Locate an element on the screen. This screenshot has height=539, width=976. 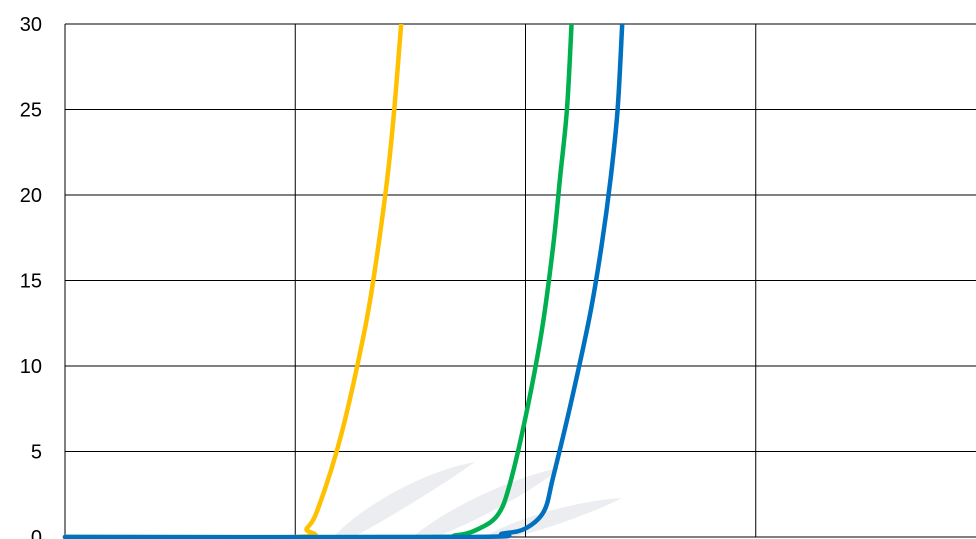
y-tick-label-5: 5 is located at coordinates (36, 453).